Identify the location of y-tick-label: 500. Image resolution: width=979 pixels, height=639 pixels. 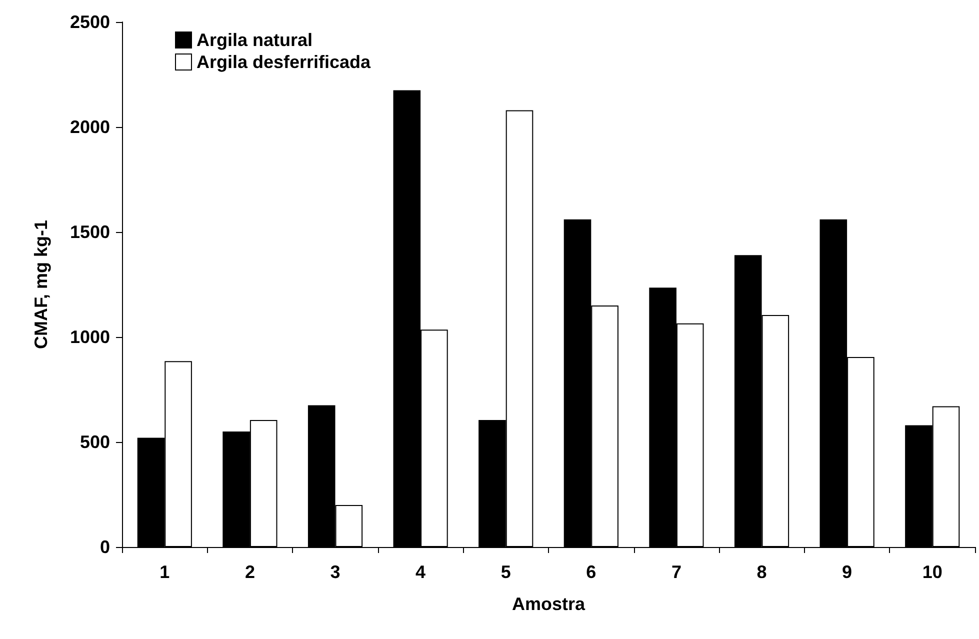
(95, 442).